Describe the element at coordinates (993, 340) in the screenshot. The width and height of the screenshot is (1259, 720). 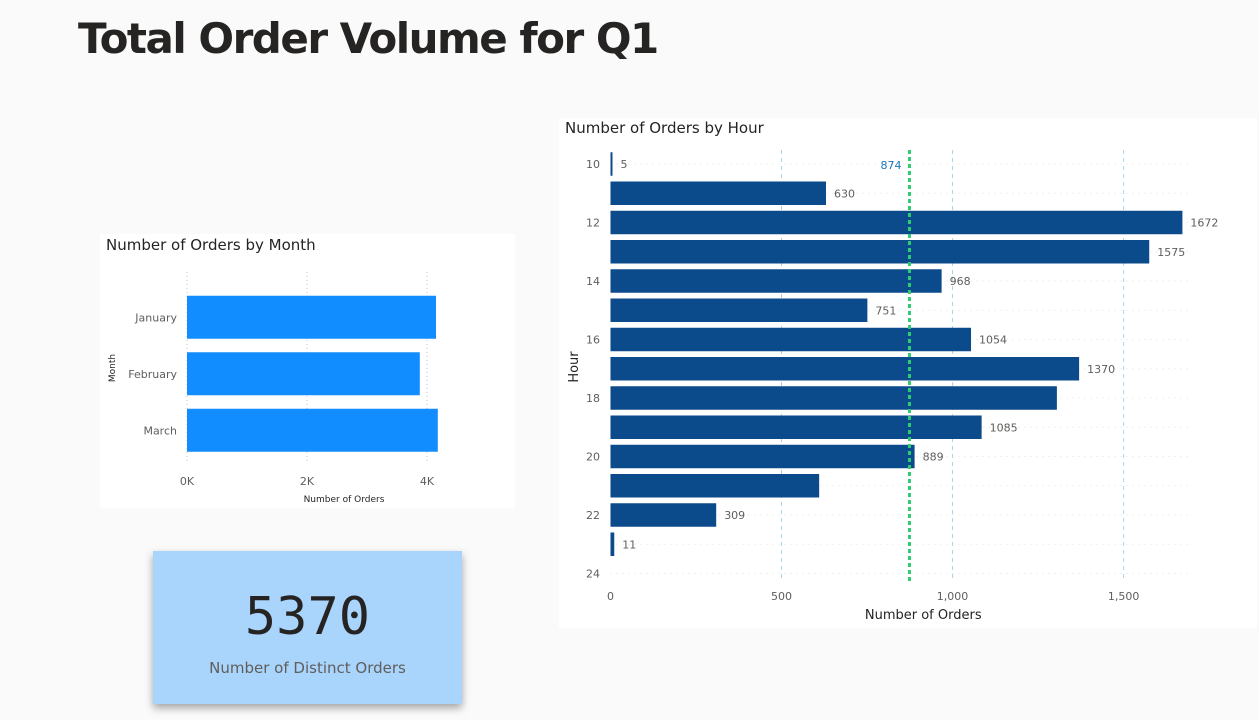
I see `hour-data-label: 1054` at that location.